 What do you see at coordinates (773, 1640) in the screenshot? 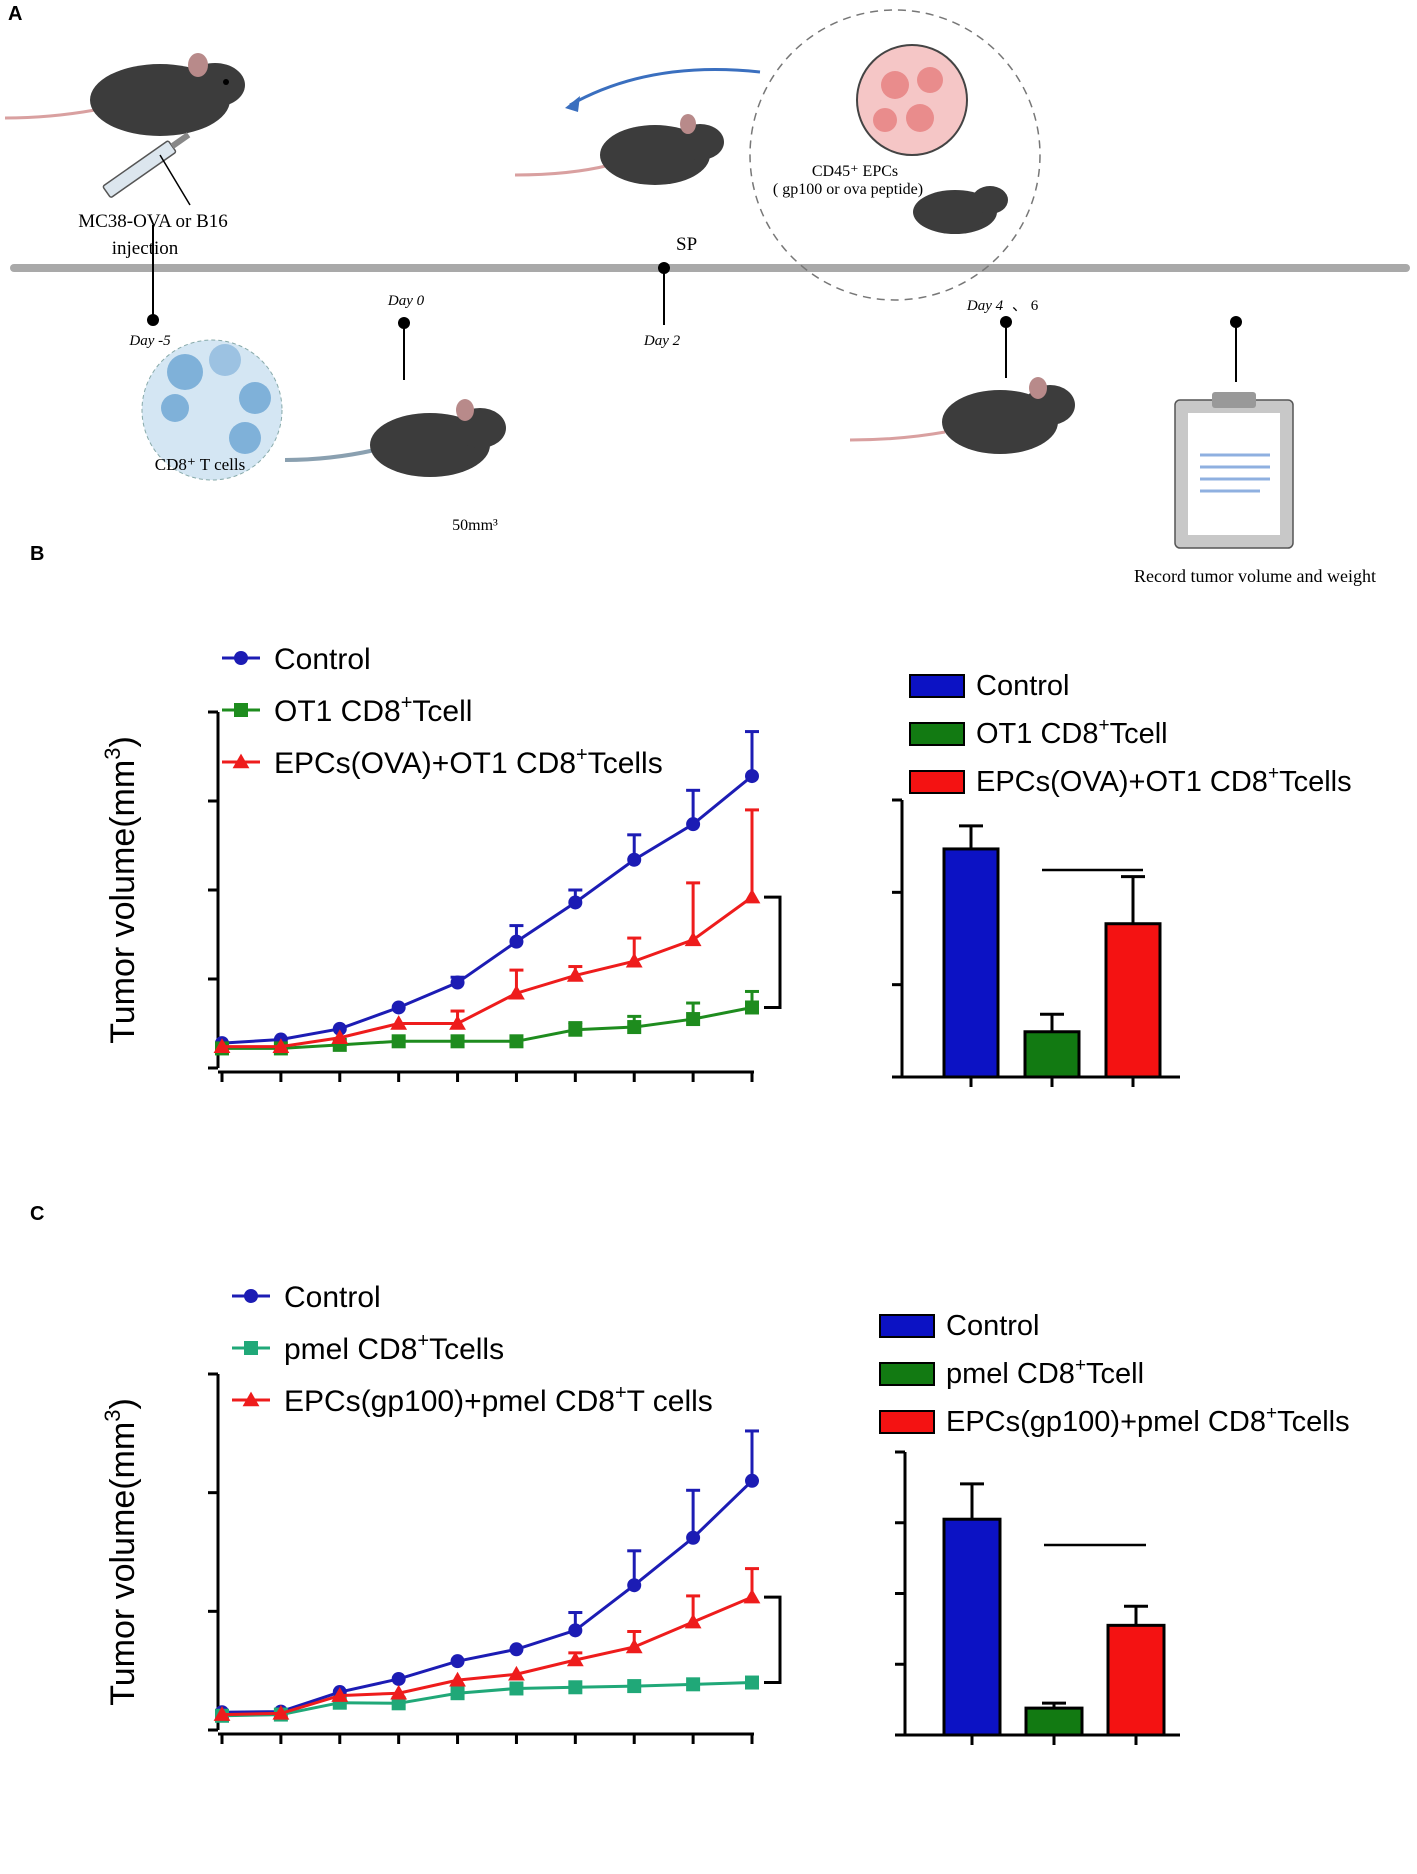
I see `significance-bracket` at bounding box center [773, 1640].